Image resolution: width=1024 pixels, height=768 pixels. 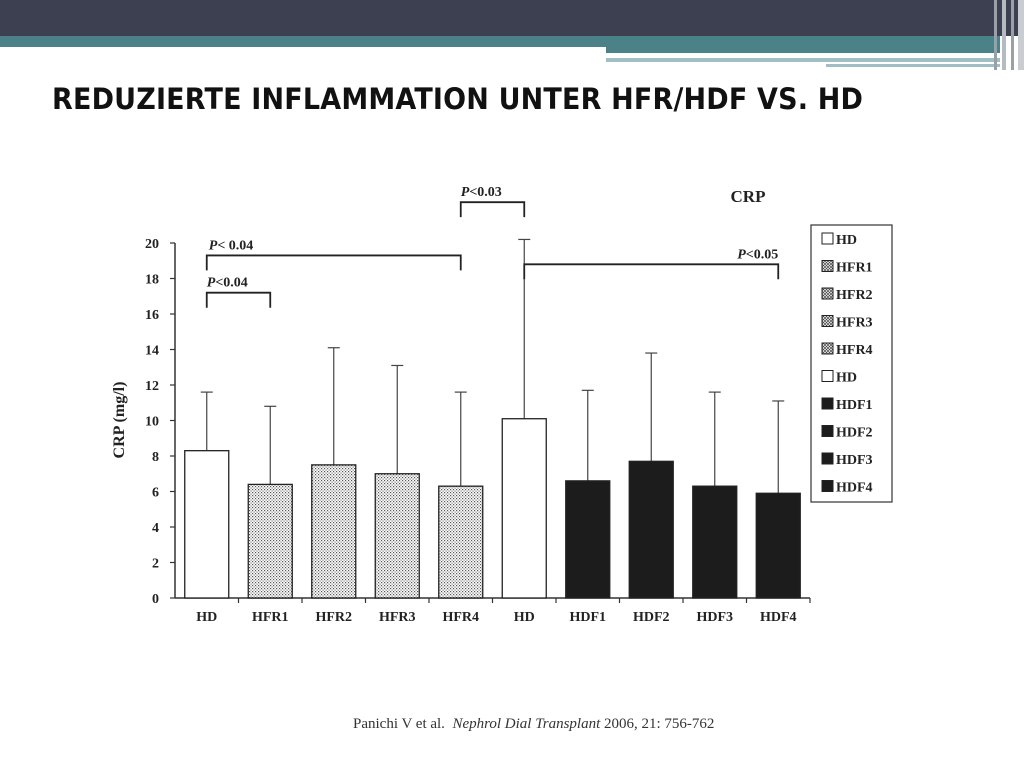 What do you see at coordinates (778, 617) in the screenshot?
I see `x-tick-label: HDF4` at bounding box center [778, 617].